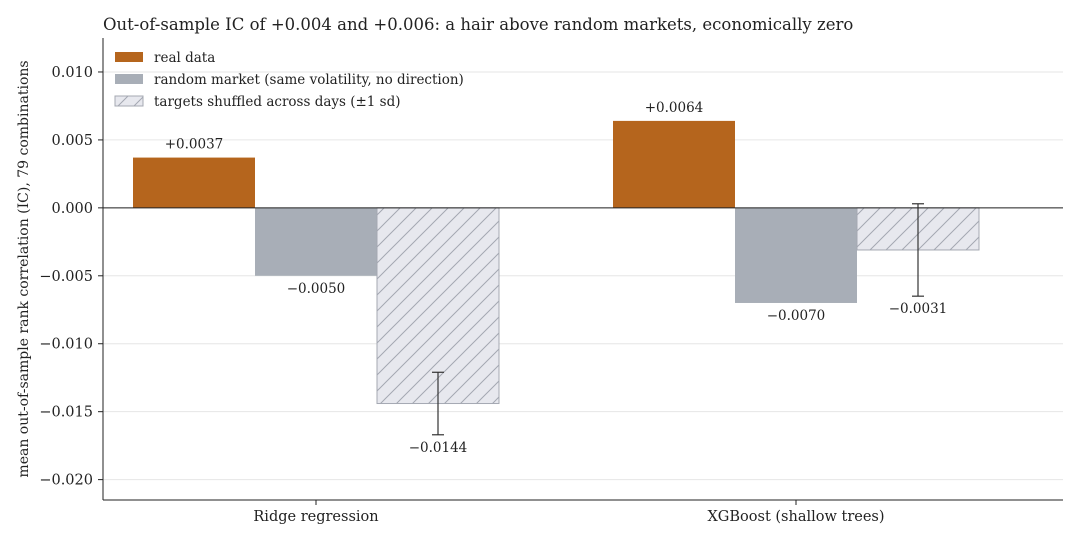 The width and height of the screenshot is (1080, 540). What do you see at coordinates (66, 413) in the screenshot?
I see `y-tick-label: −0.015` at bounding box center [66, 413].